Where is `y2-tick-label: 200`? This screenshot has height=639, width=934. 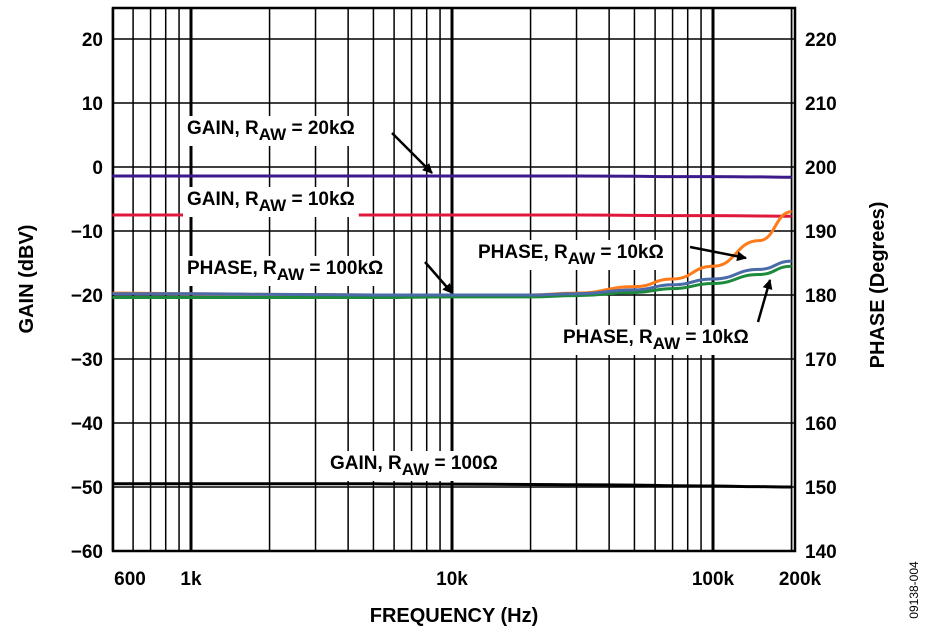
y2-tick-label: 200 is located at coordinates (821, 168).